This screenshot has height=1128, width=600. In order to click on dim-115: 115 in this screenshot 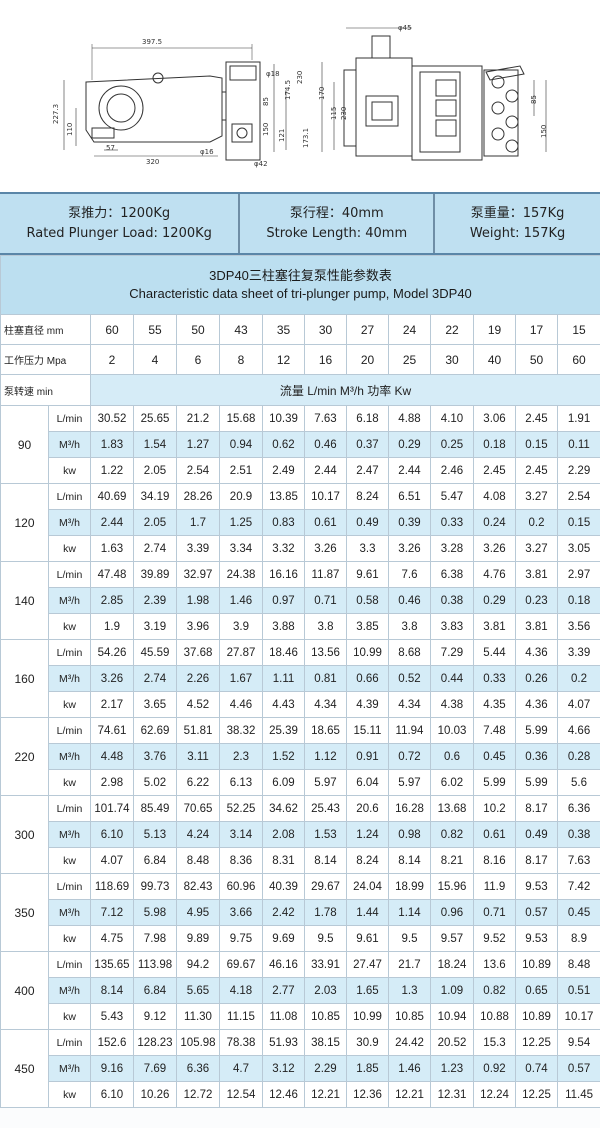, I will do `click(334, 113)`.